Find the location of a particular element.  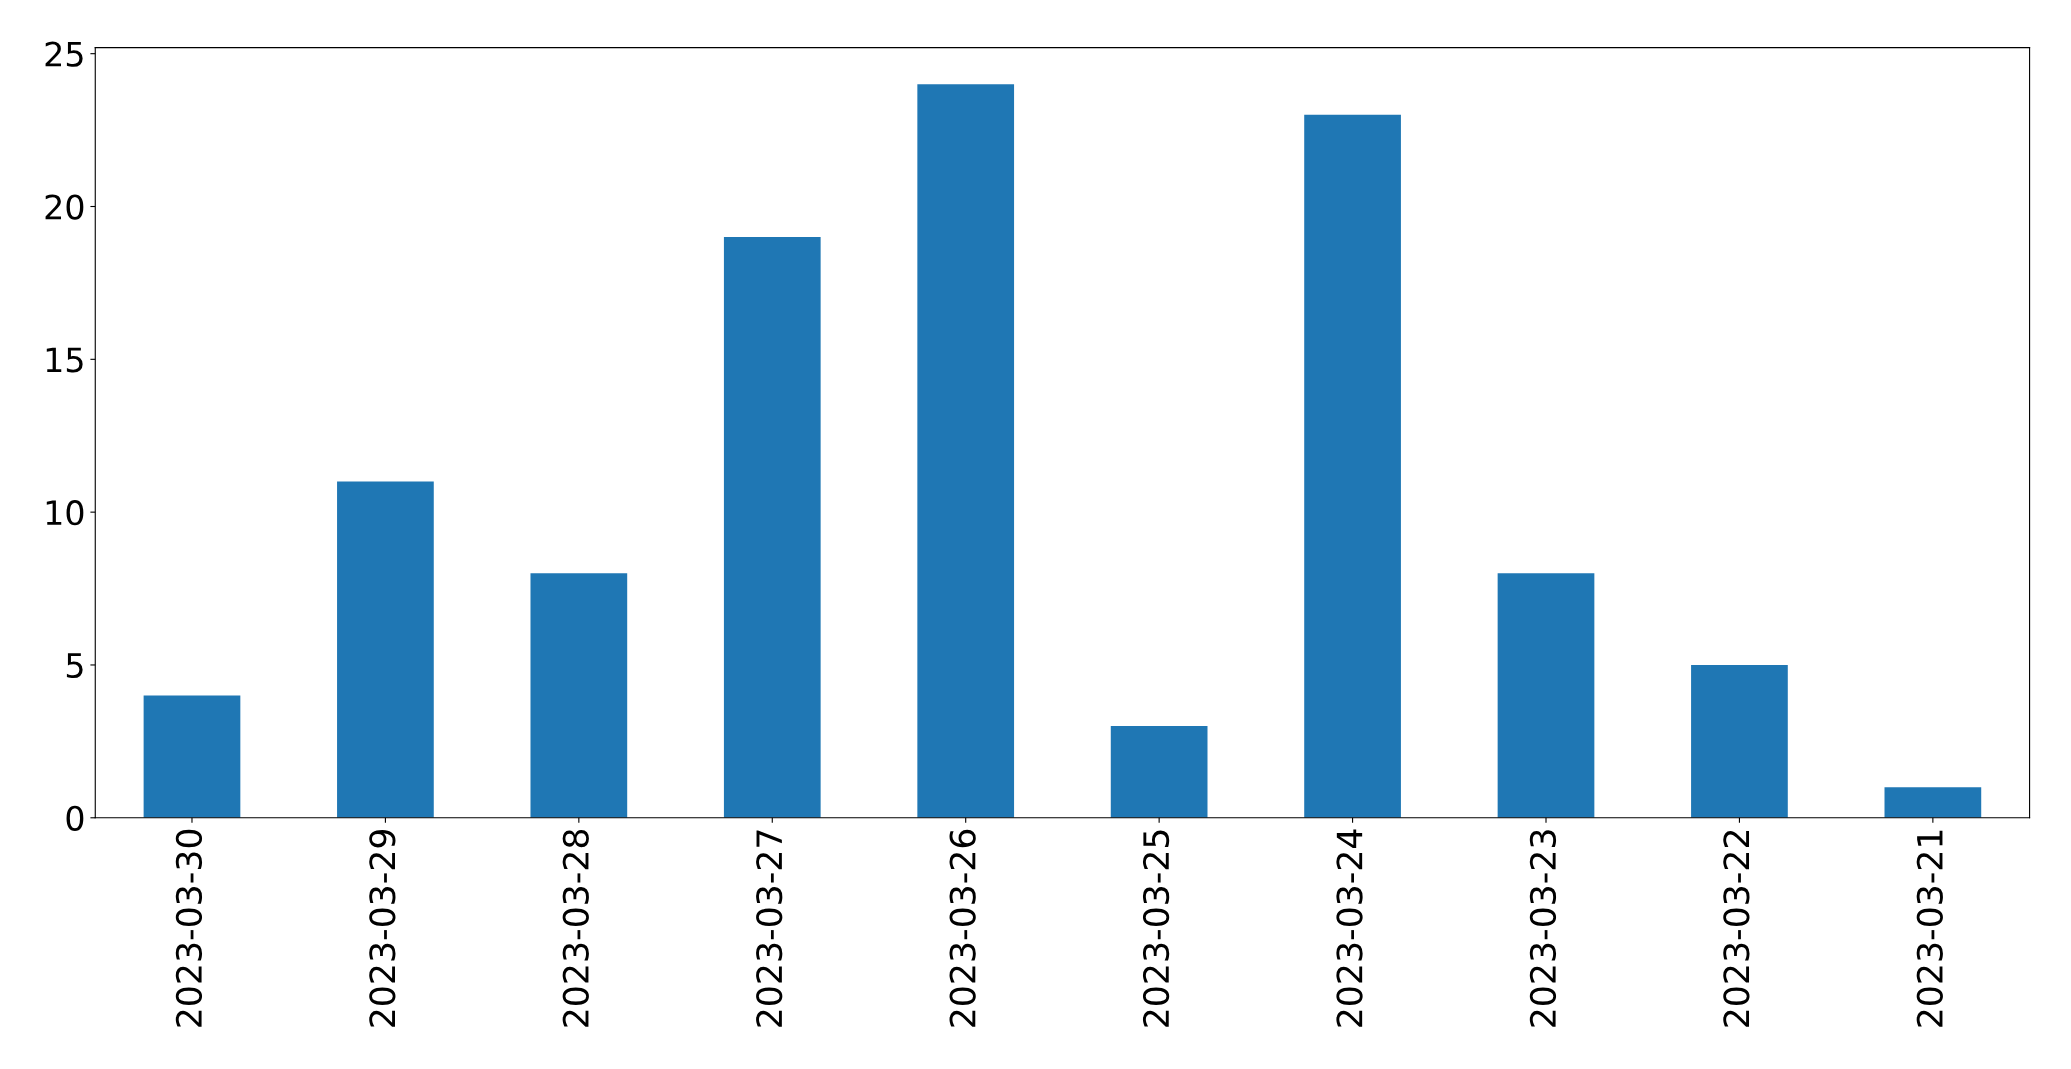

x-tick-label: 2023-03-25 is located at coordinates (1156, 928).